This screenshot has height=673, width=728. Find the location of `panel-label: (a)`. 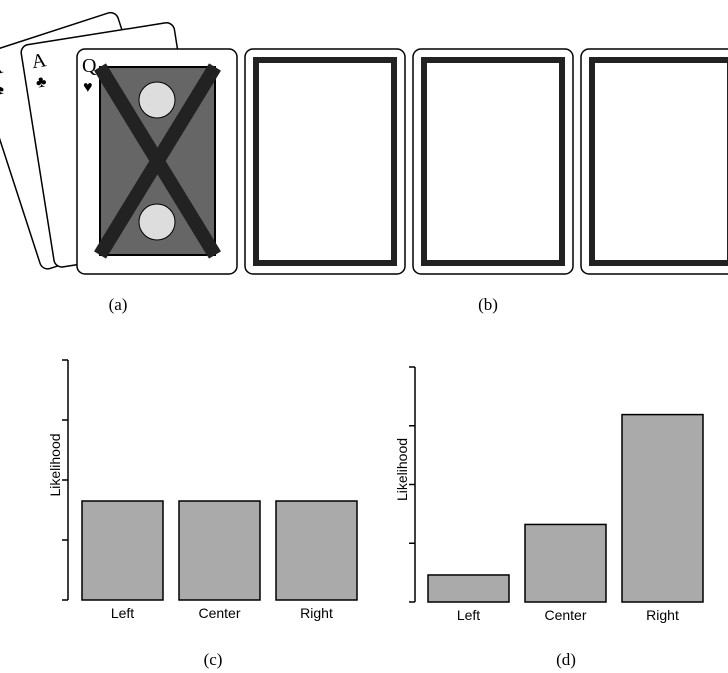

panel-label: (a) is located at coordinates (118, 304).